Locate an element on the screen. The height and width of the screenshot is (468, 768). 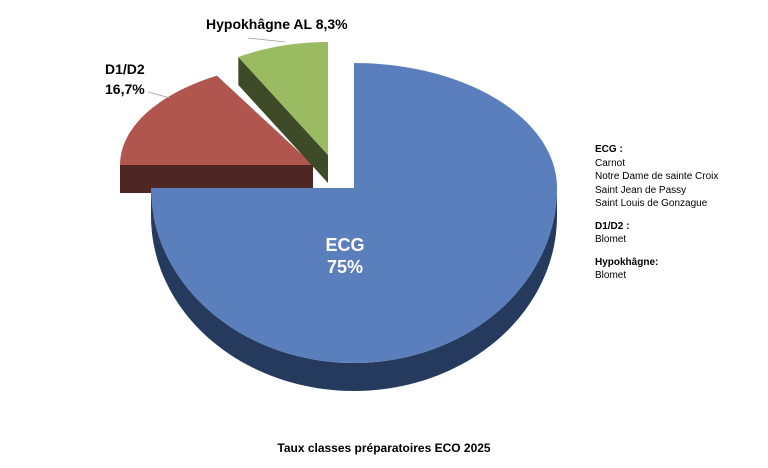
slice-value-ecg: 75% is located at coordinates (345, 267).